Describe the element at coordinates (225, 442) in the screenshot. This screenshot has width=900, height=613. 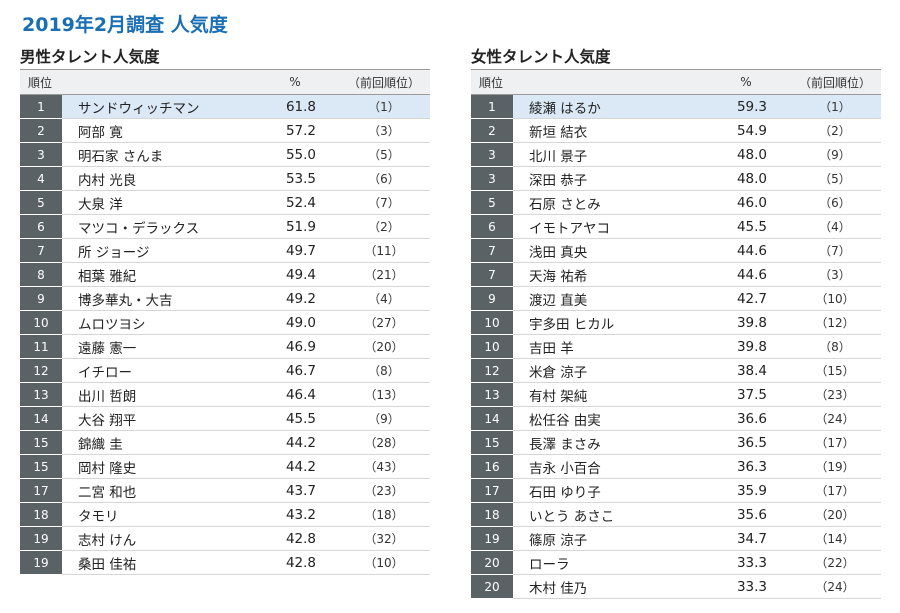
I see `table-row: 15 錦織 圭 44.2 （28）` at that location.